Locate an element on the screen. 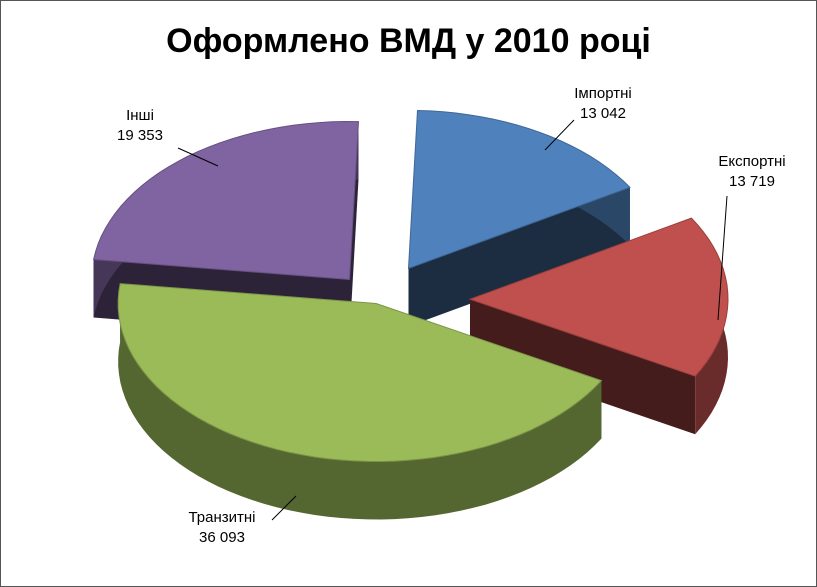  slice-label-1: Імпортні is located at coordinates (602, 93).